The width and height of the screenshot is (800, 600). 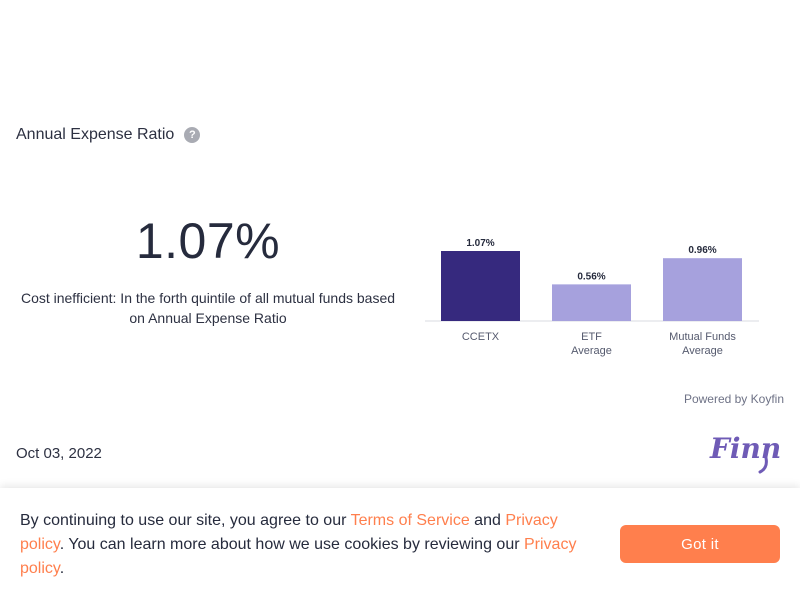 What do you see at coordinates (95, 134) in the screenshot?
I see `section-title: Annual Expense Ratio` at bounding box center [95, 134].